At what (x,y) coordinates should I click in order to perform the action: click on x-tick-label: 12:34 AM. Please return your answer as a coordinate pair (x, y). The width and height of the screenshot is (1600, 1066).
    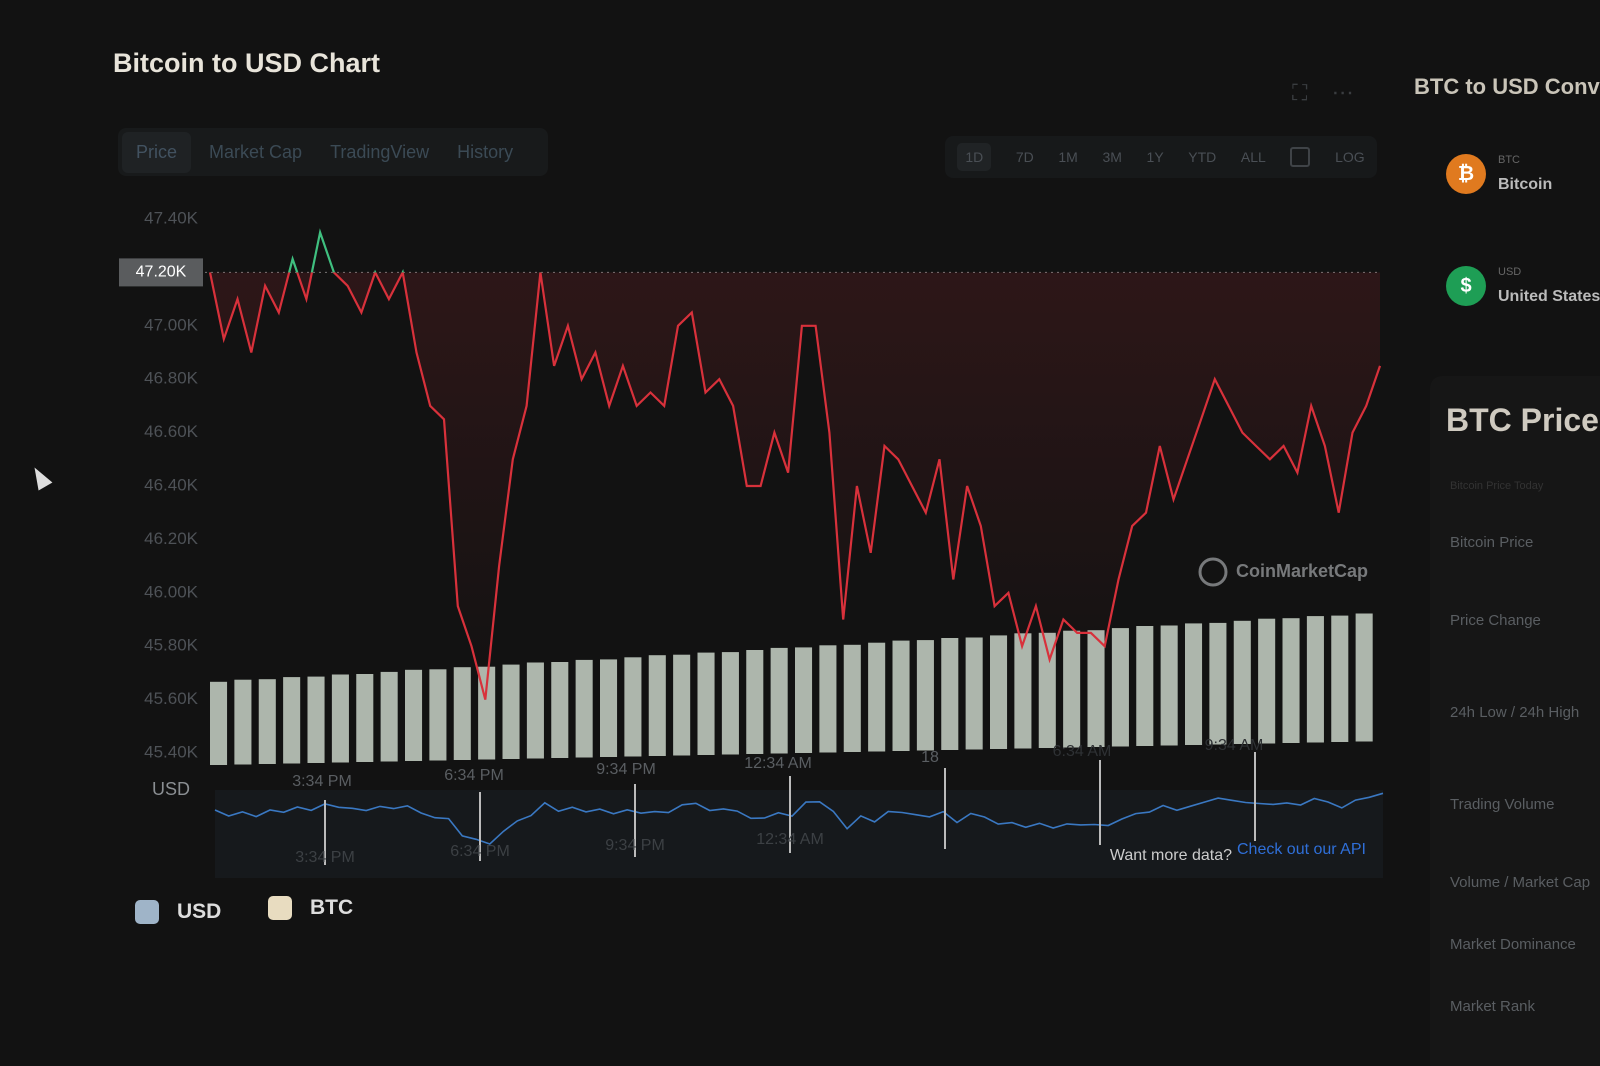
    Looking at the image, I should click on (778, 763).